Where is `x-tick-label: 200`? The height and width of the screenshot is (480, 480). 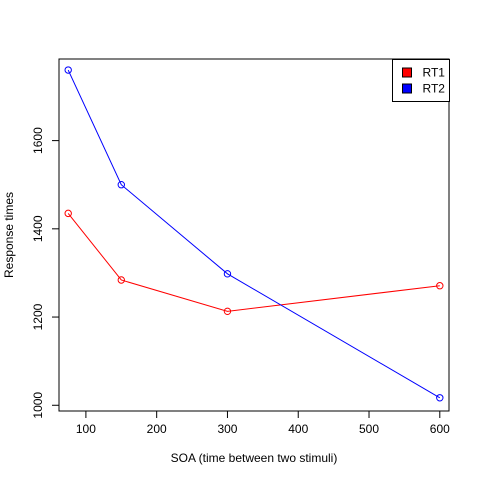
x-tick-label: 200 is located at coordinates (157, 429).